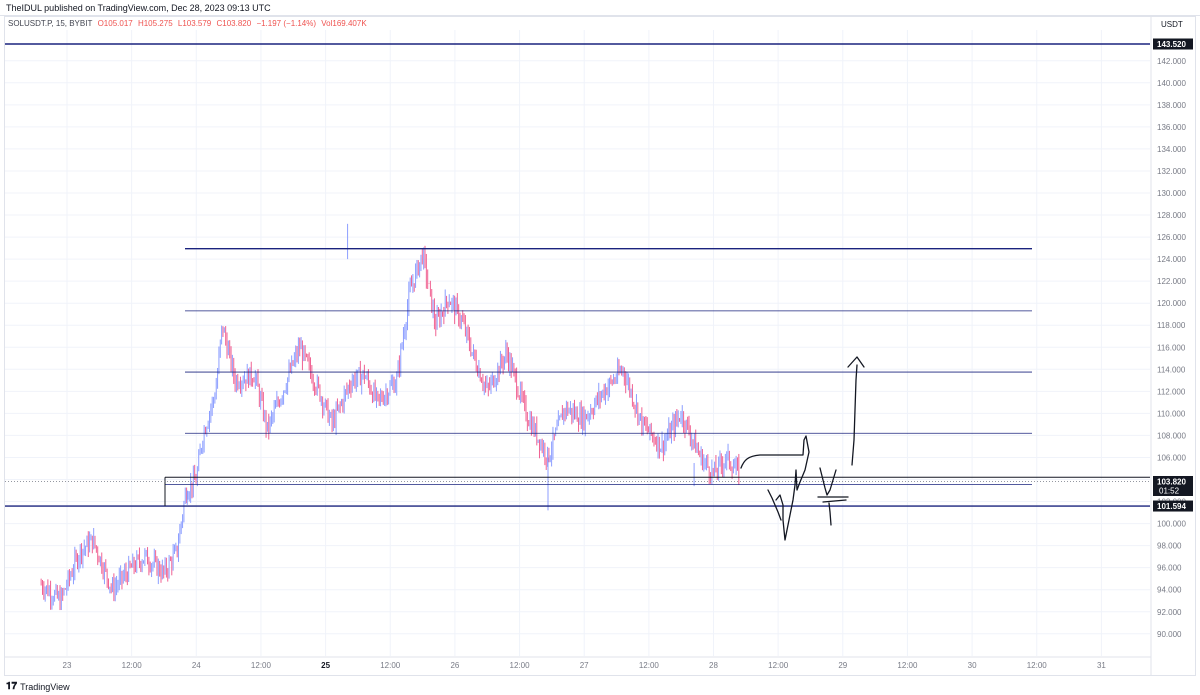 This screenshot has width=1200, height=695. I want to click on legend-close: C103.820, so click(234, 23).